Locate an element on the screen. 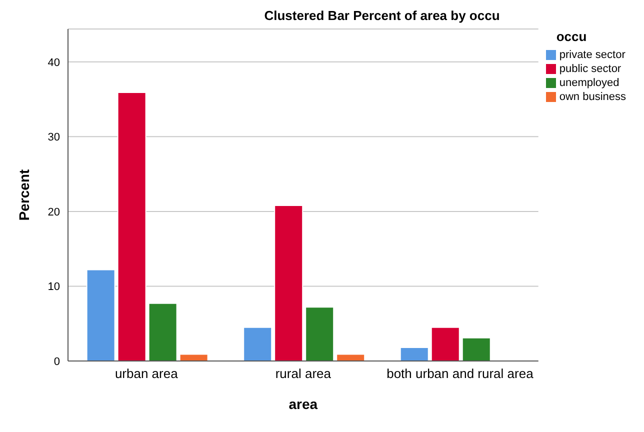 The image size is (644, 432). legend-title: occu is located at coordinates (571, 36).